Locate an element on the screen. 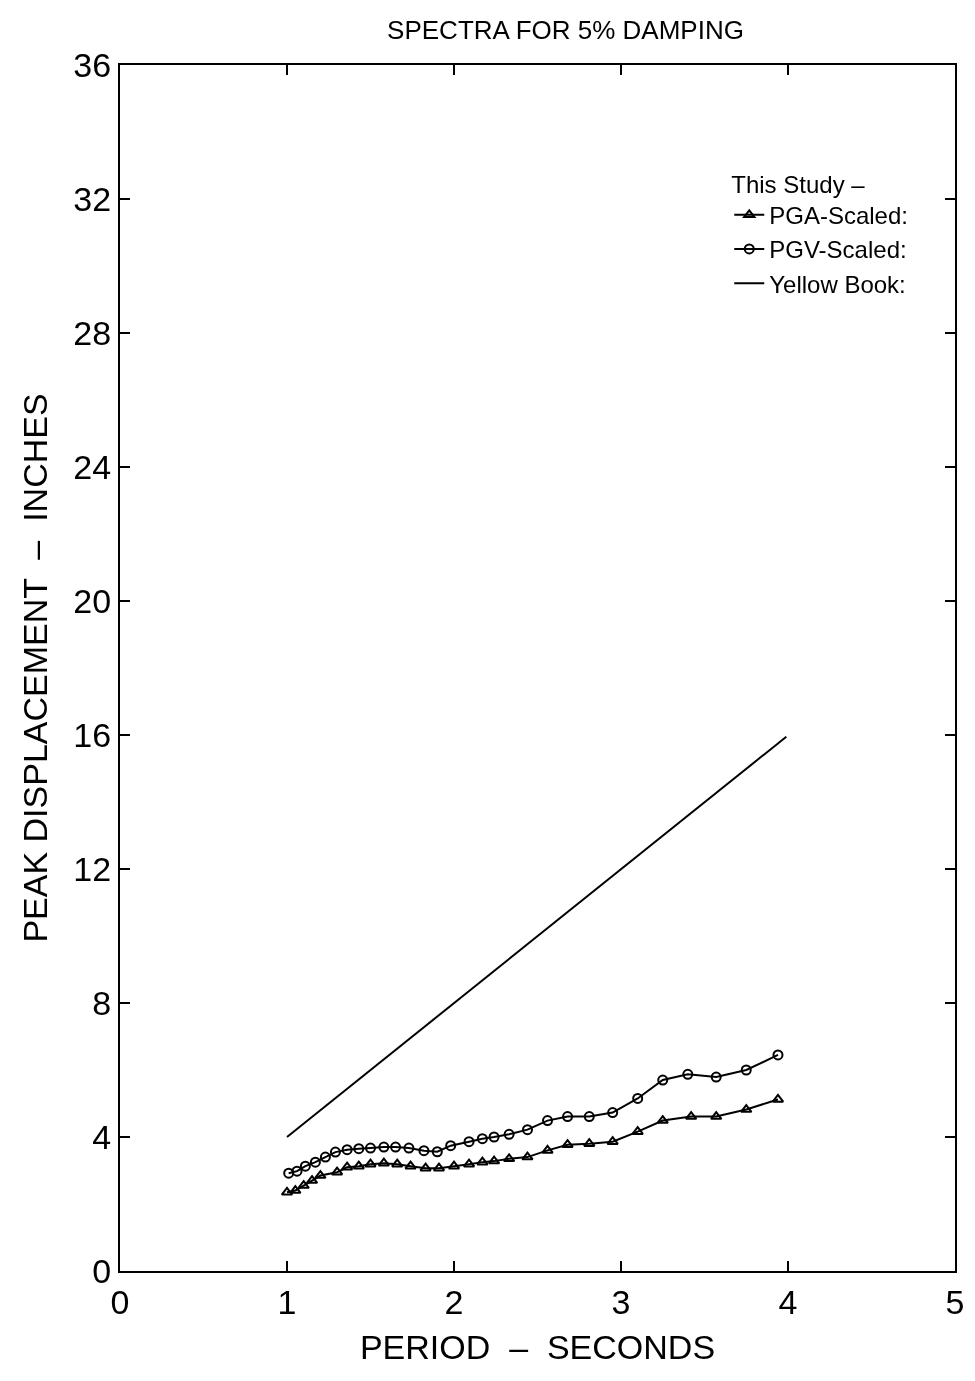 The height and width of the screenshot is (1381, 975). legend-label: PGA-Scaled: is located at coordinates (838, 216).